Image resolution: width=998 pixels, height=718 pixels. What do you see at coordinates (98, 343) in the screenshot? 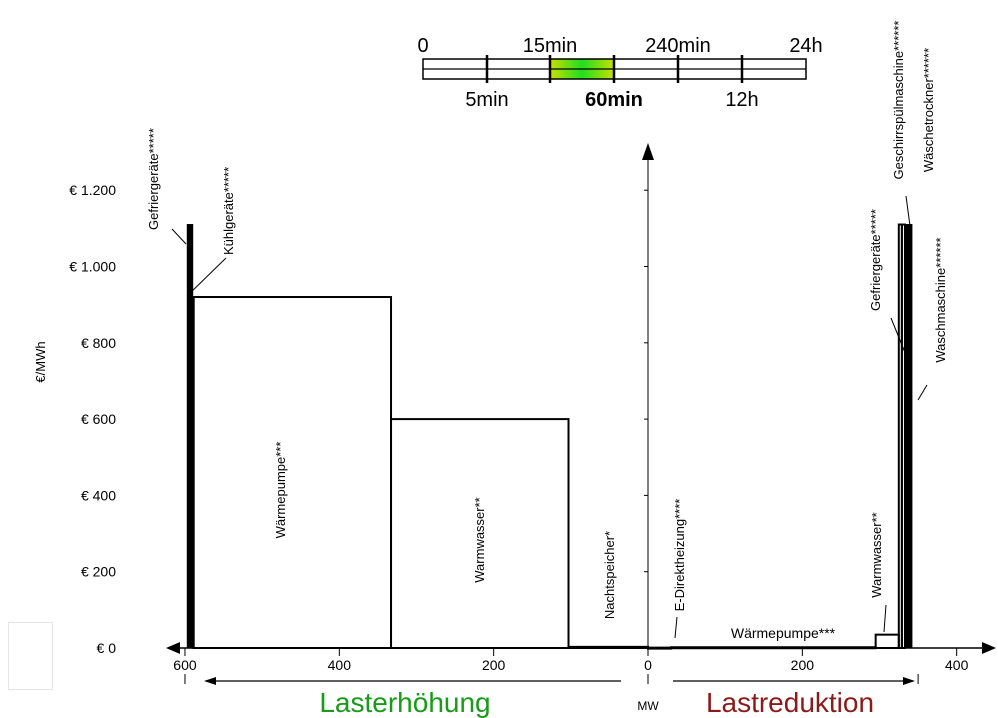
I see `y-tick-label: € 800` at bounding box center [98, 343].